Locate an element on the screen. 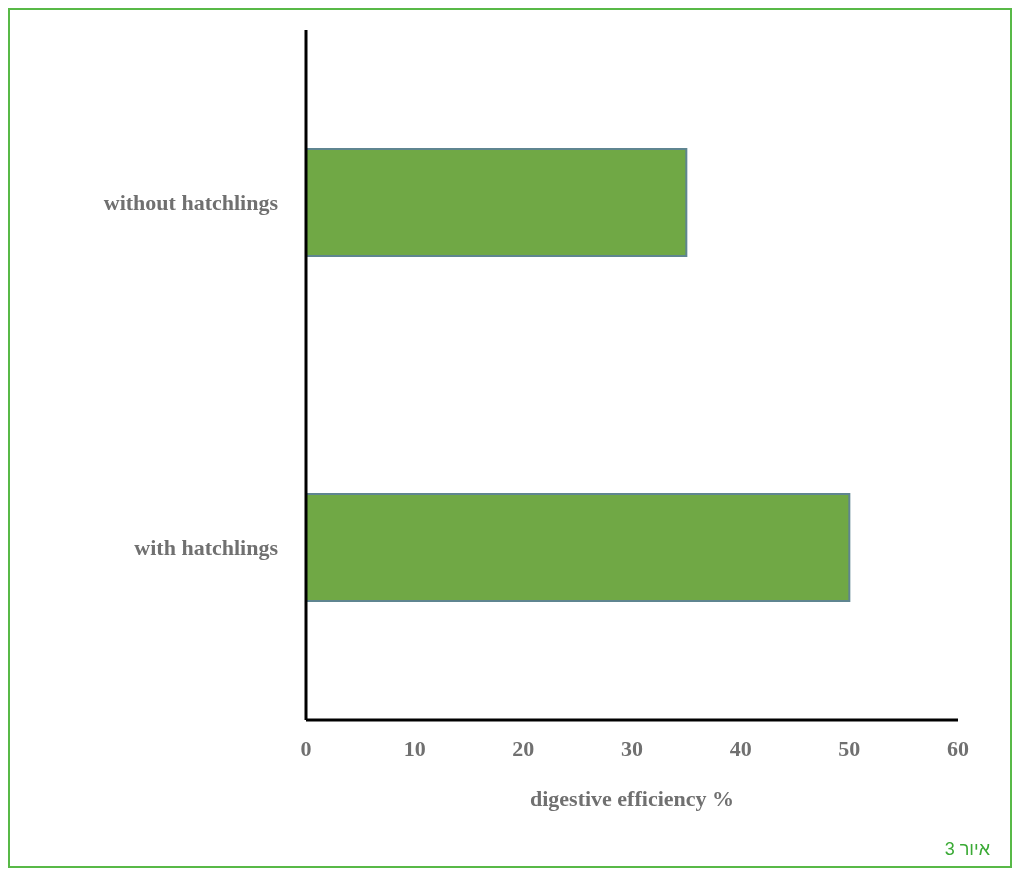 The height and width of the screenshot is (879, 1022). y-tick-label: with hatchlings is located at coordinates (206, 548).